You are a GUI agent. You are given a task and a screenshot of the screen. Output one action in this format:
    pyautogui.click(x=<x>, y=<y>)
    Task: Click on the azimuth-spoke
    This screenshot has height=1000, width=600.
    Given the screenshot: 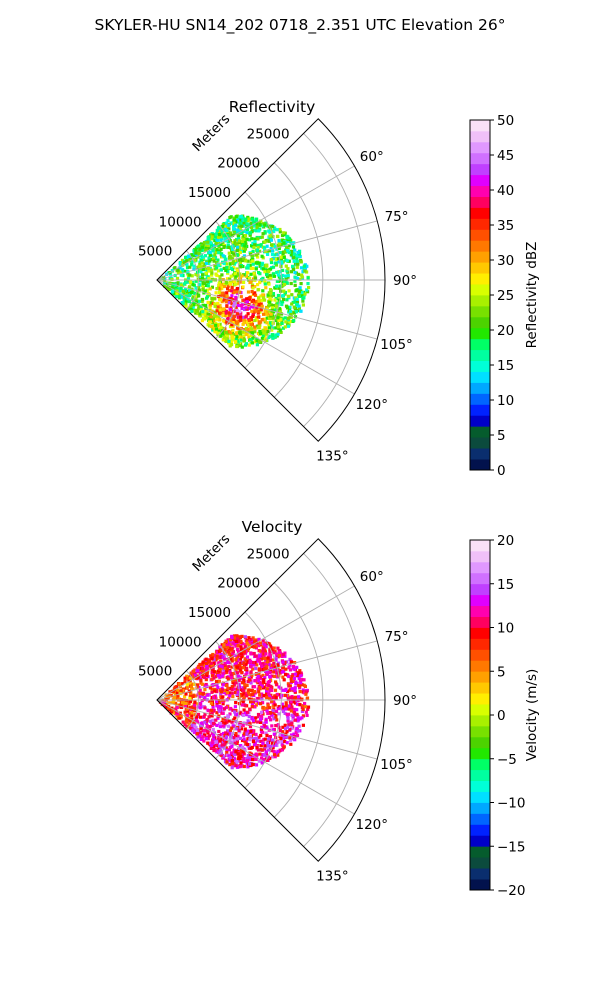 What is the action you would take?
    pyautogui.click(x=255, y=757)
    